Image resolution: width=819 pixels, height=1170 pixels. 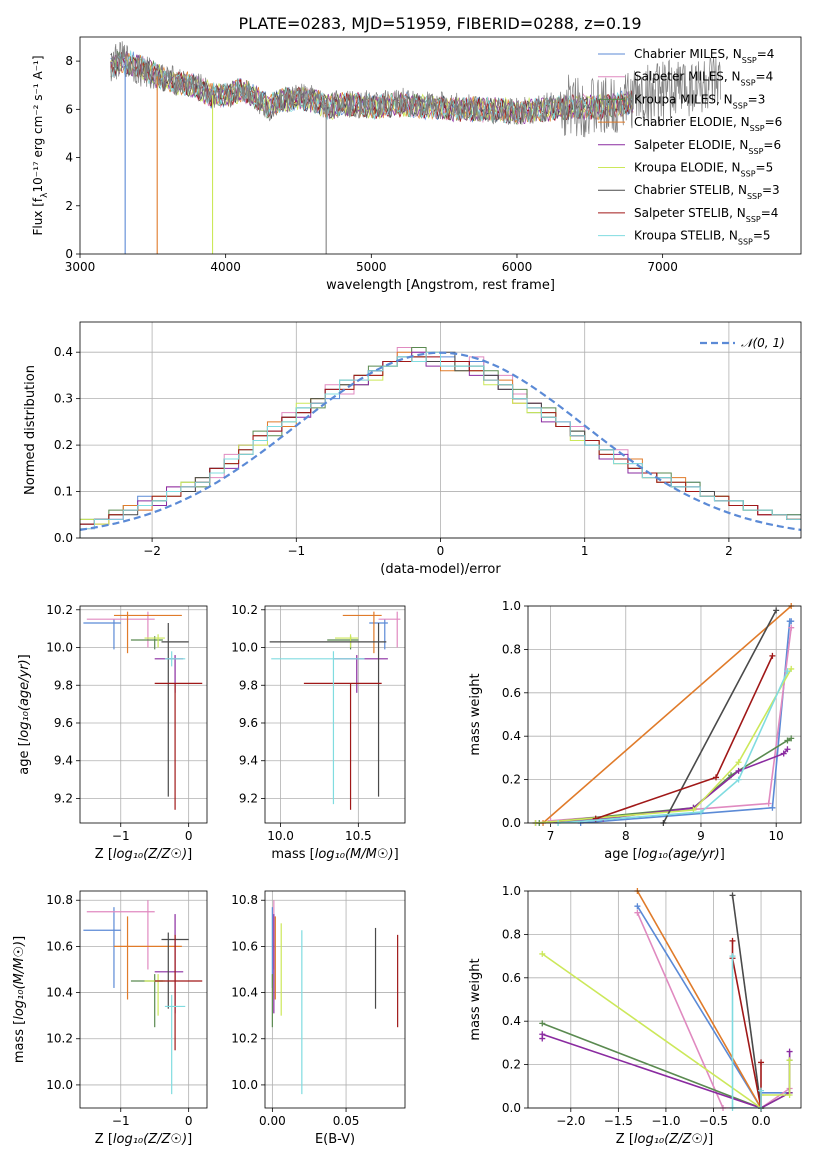 What do you see at coordinates (729, 551) in the screenshot?
I see `x-tick-label: 2` at bounding box center [729, 551].